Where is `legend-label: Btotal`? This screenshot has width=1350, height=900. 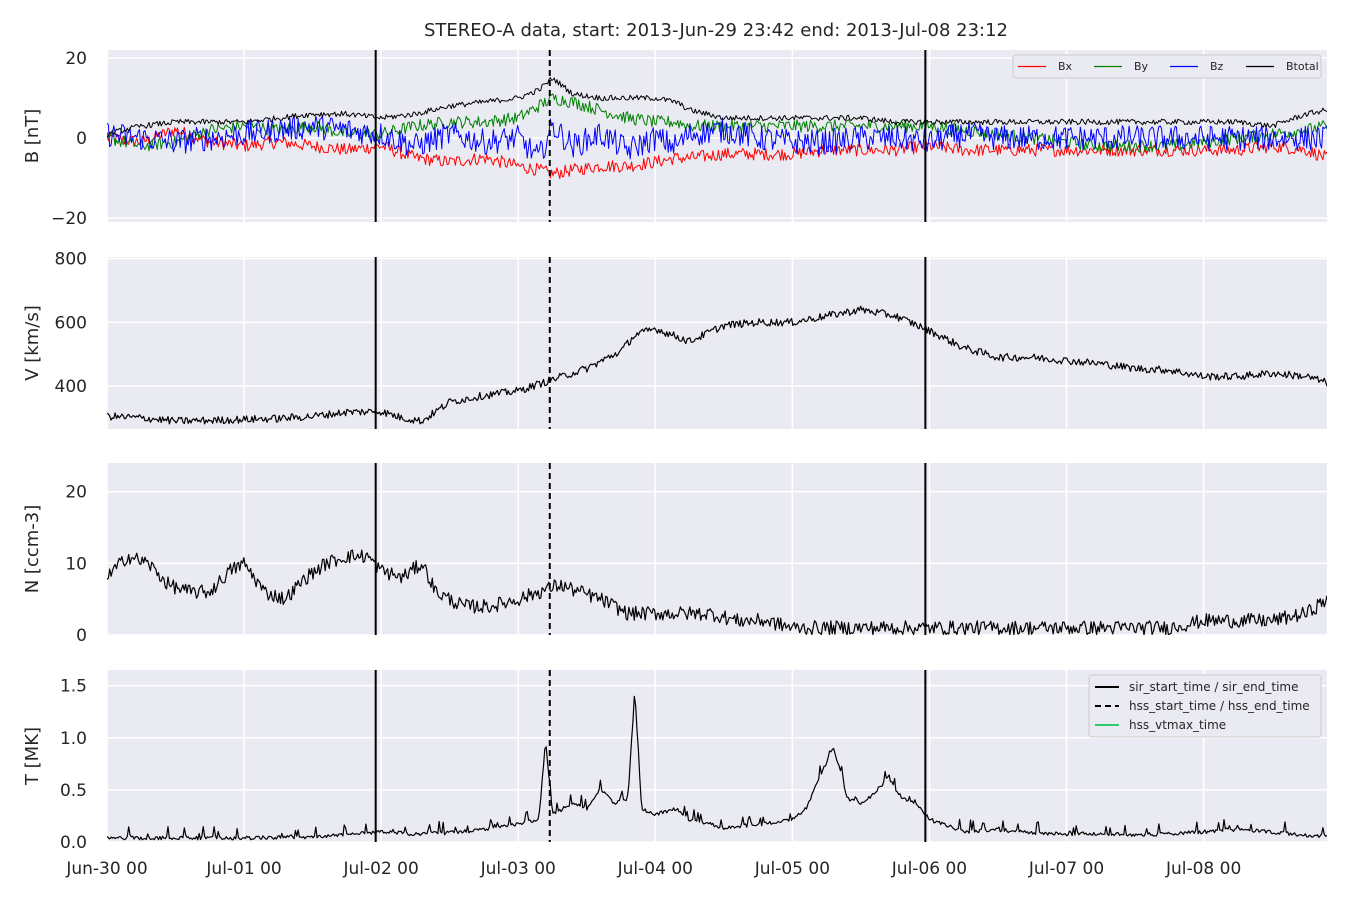 legend-label: Btotal is located at coordinates (1302, 66).